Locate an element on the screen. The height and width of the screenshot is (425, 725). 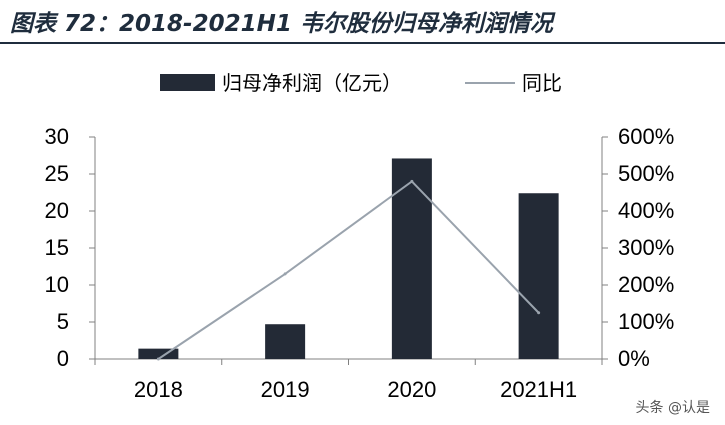
yoy-point-2019 is located at coordinates (285, 274).